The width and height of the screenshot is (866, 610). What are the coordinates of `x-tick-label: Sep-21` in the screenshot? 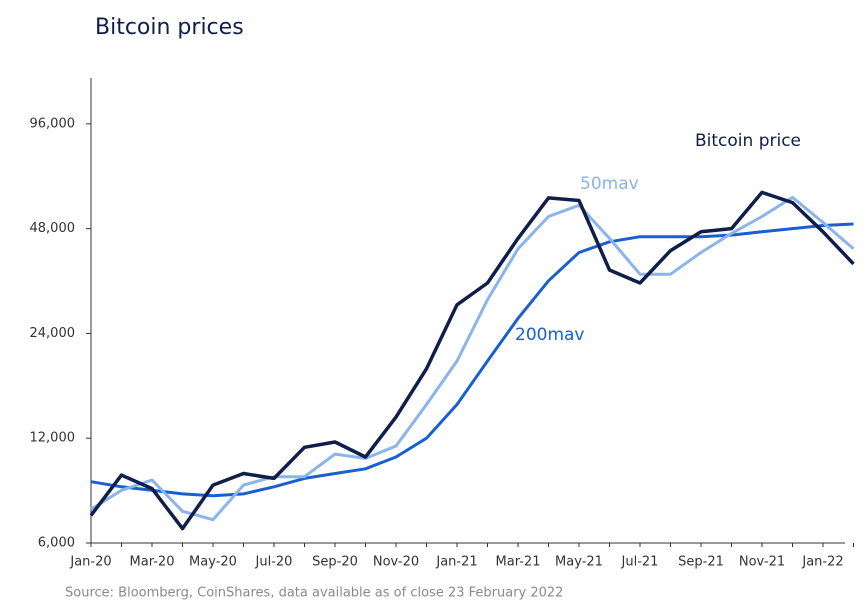 It's located at (701, 562).